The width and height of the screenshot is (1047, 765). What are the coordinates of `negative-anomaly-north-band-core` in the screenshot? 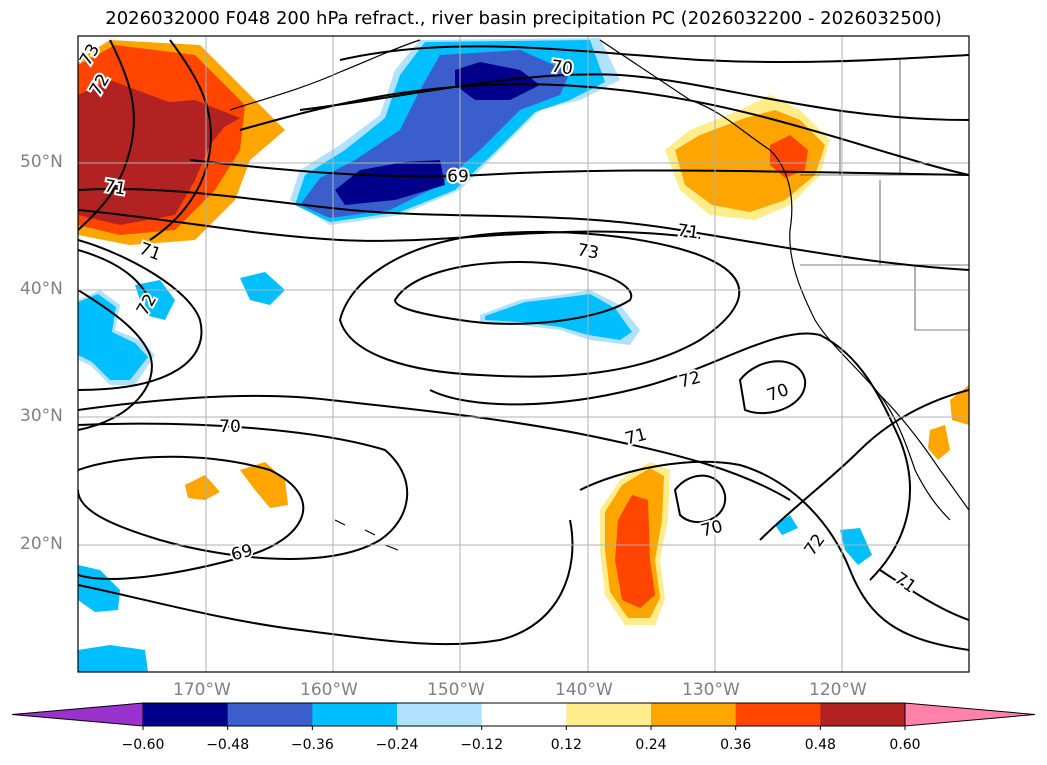 It's located at (390, 182).